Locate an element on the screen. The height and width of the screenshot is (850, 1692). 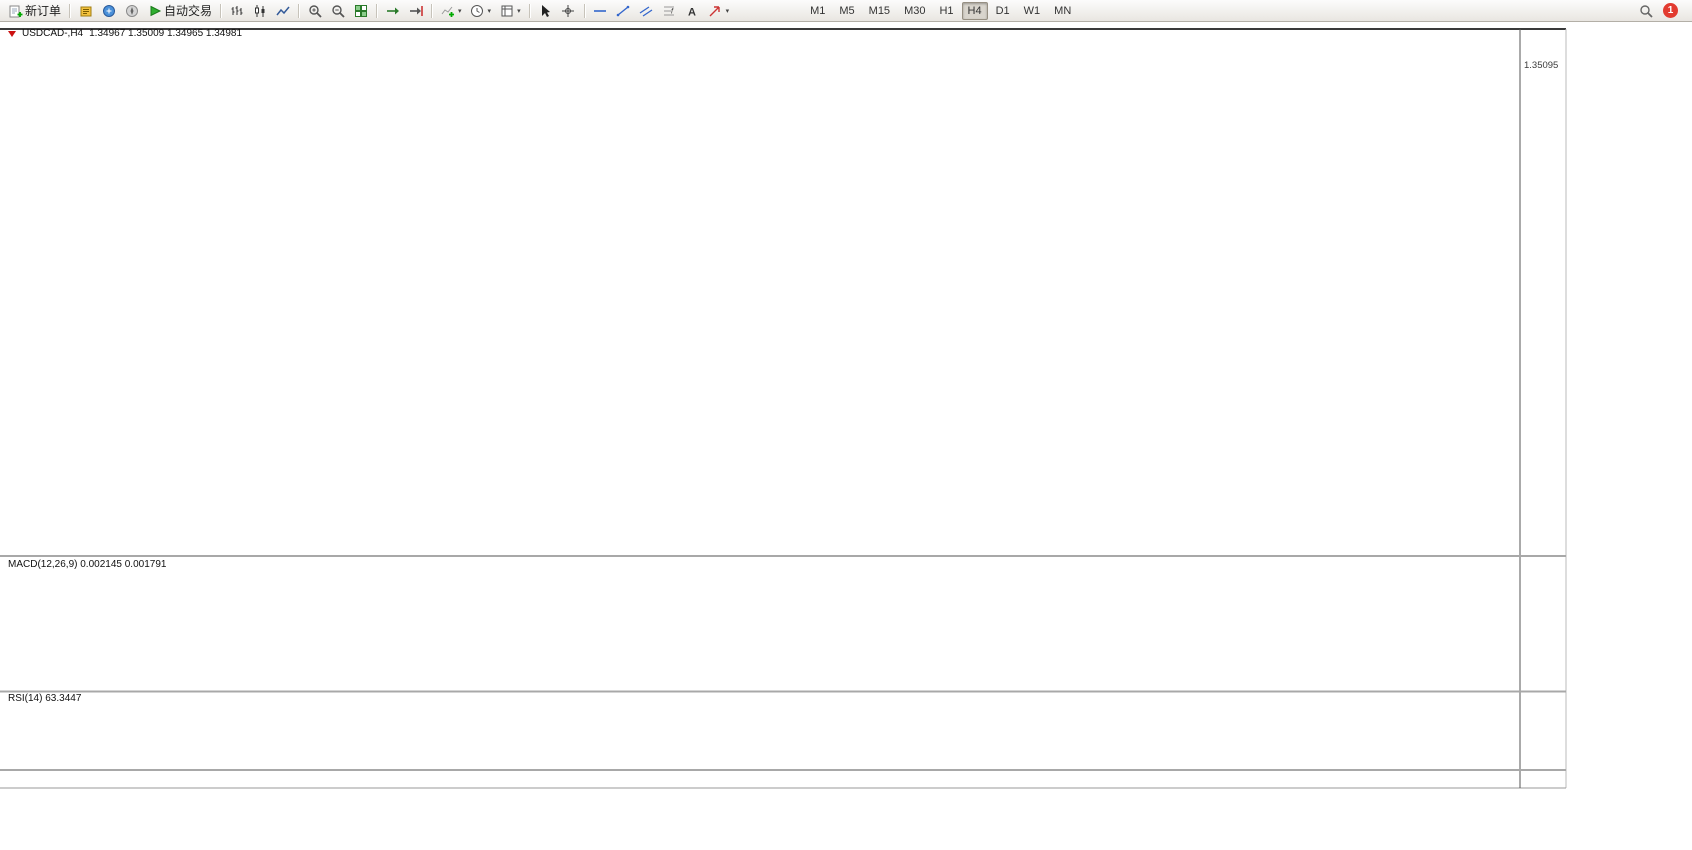
market-watch-button is located at coordinates (85, 11).